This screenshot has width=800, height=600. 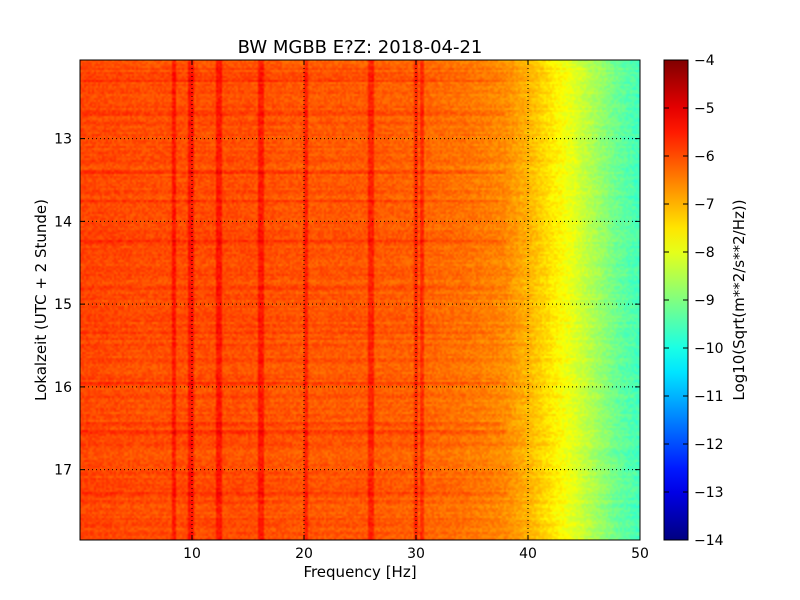 What do you see at coordinates (359, 572) in the screenshot?
I see `x-axis-label: Frequency [Hz]` at bounding box center [359, 572].